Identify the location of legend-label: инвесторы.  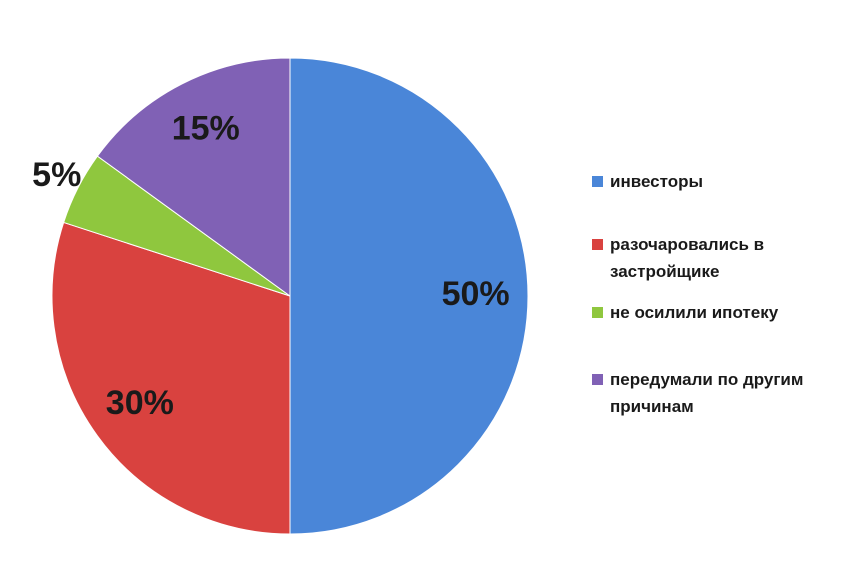
(657, 181).